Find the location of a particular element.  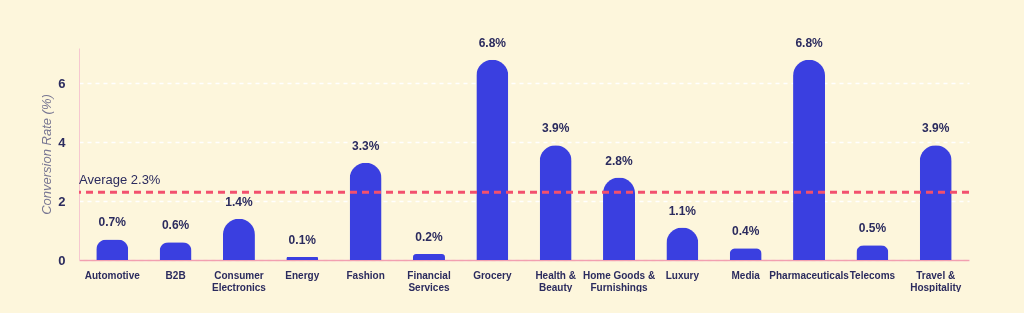

x-tick-label: Consumer Electronics is located at coordinates (239, 281).